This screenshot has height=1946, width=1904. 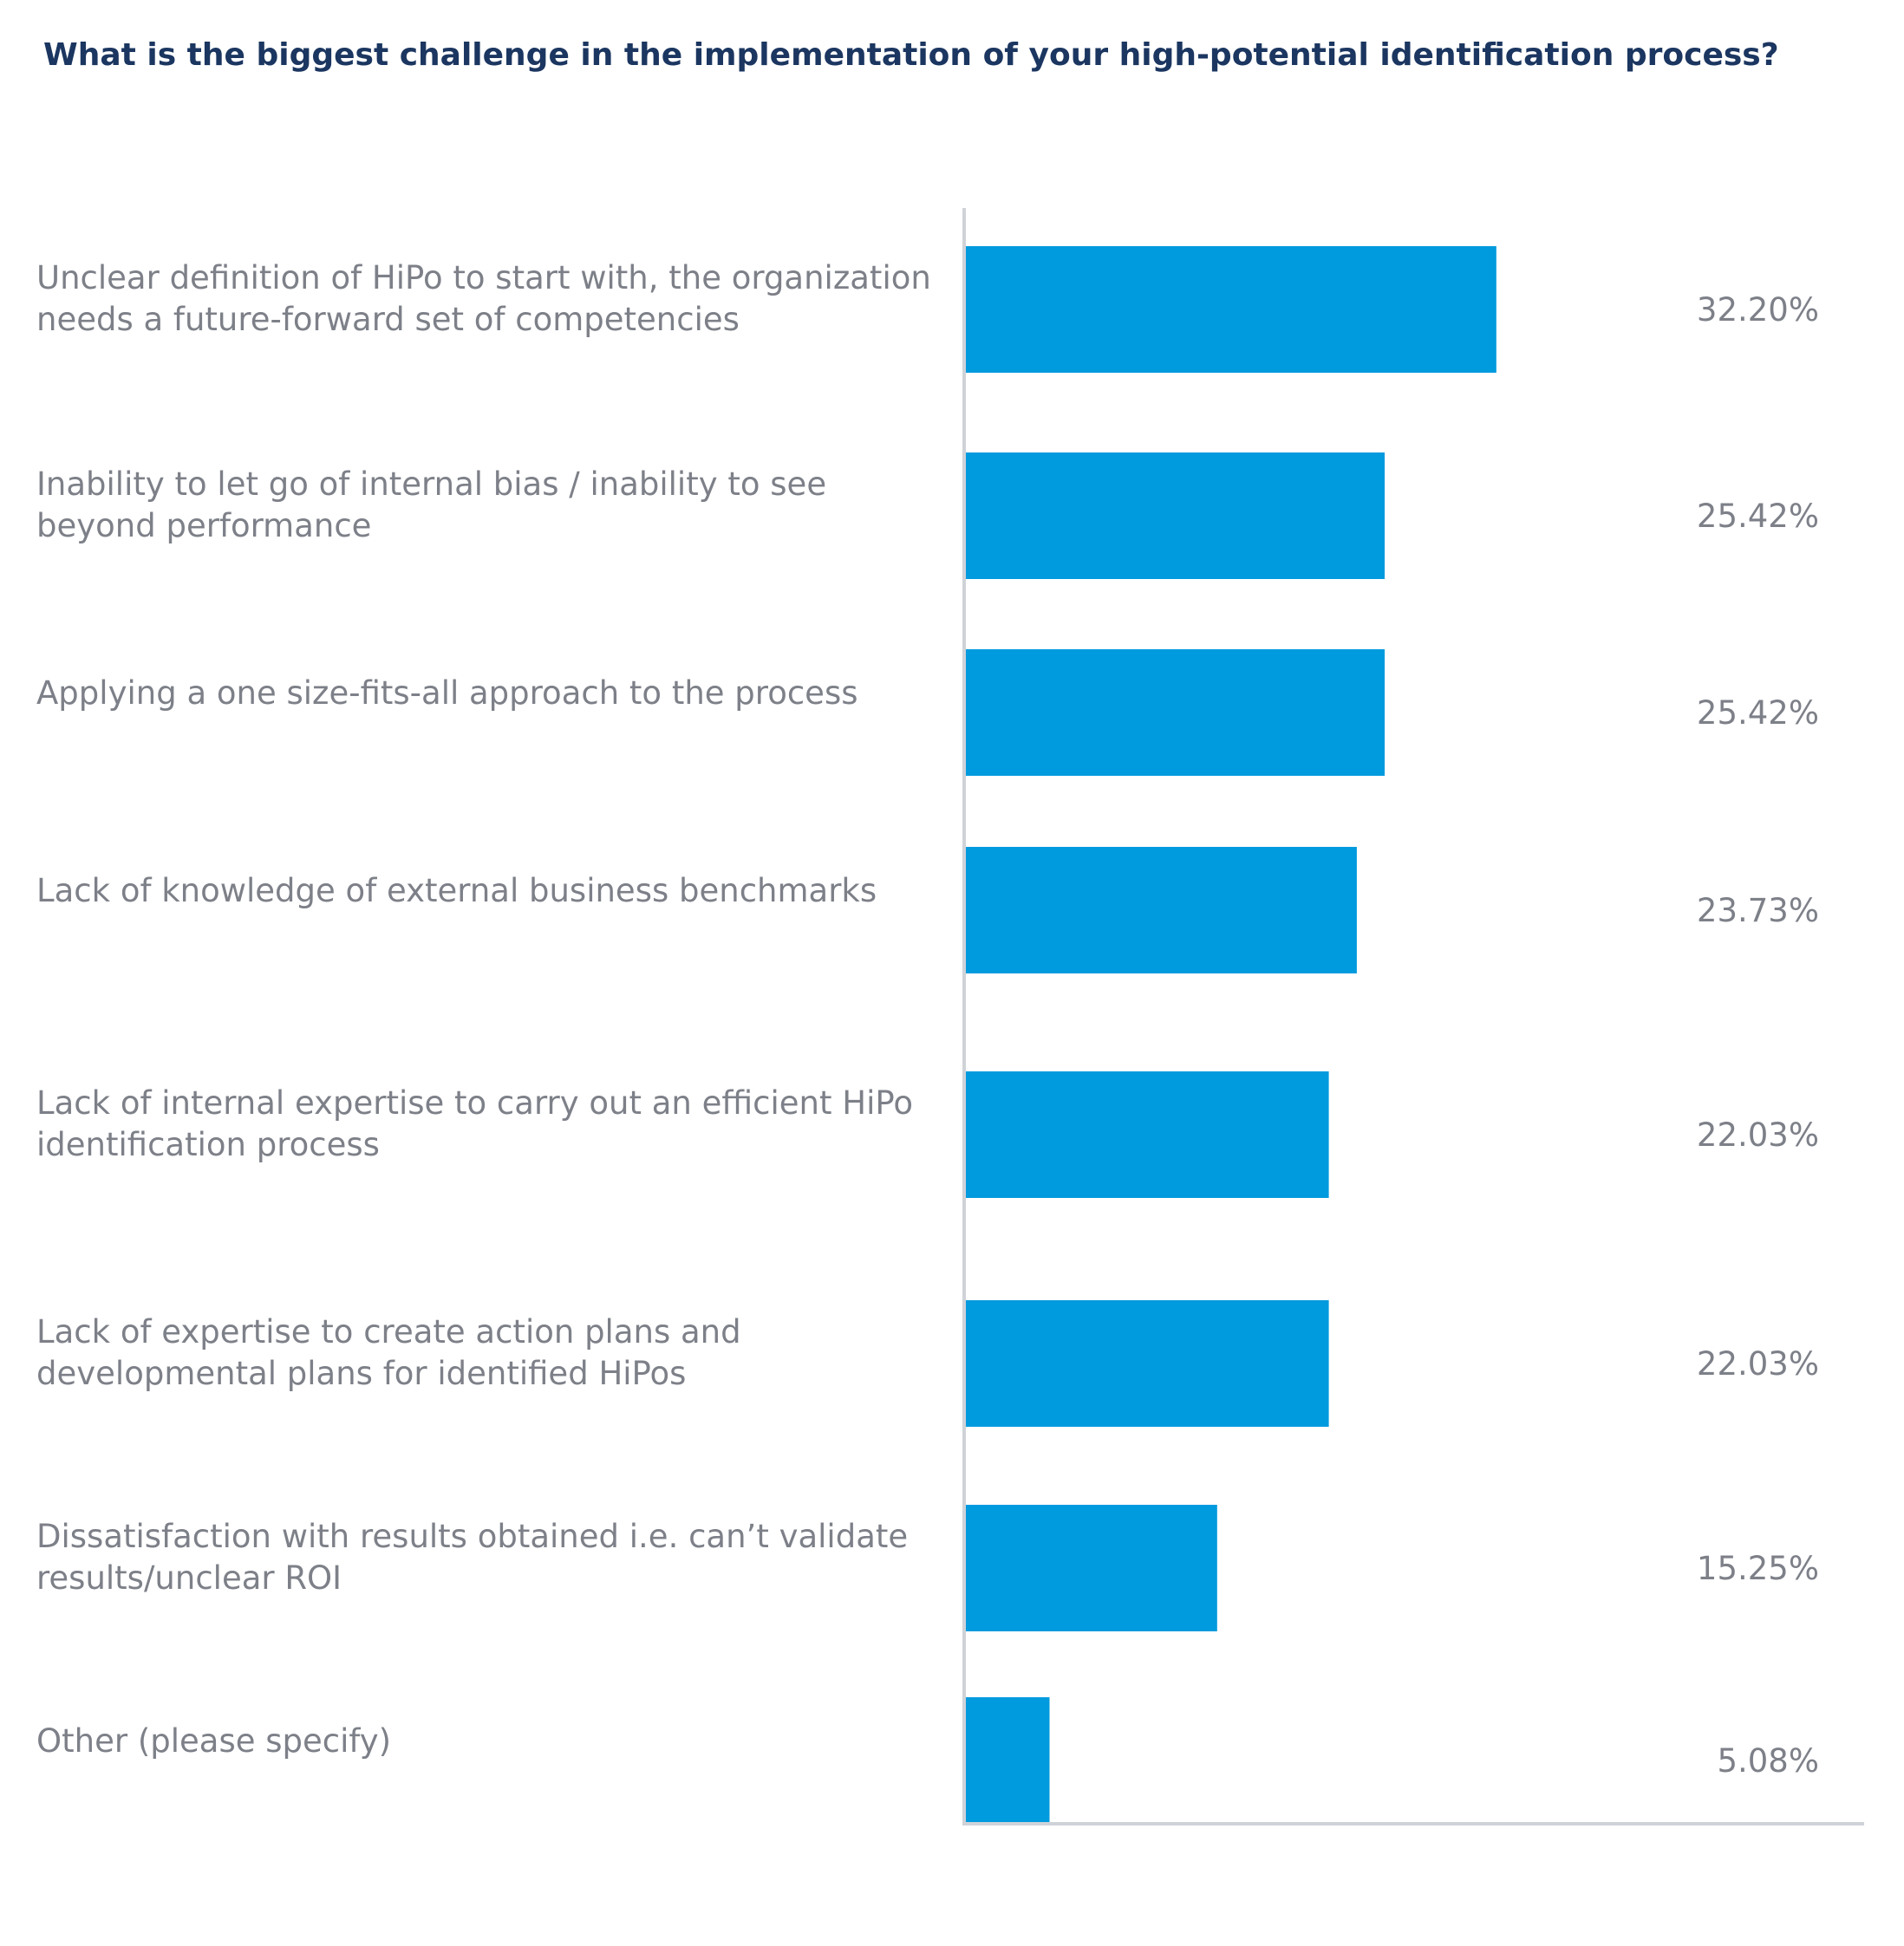 I want to click on category-label-8: Other (please specify), so click(x=213, y=1741).